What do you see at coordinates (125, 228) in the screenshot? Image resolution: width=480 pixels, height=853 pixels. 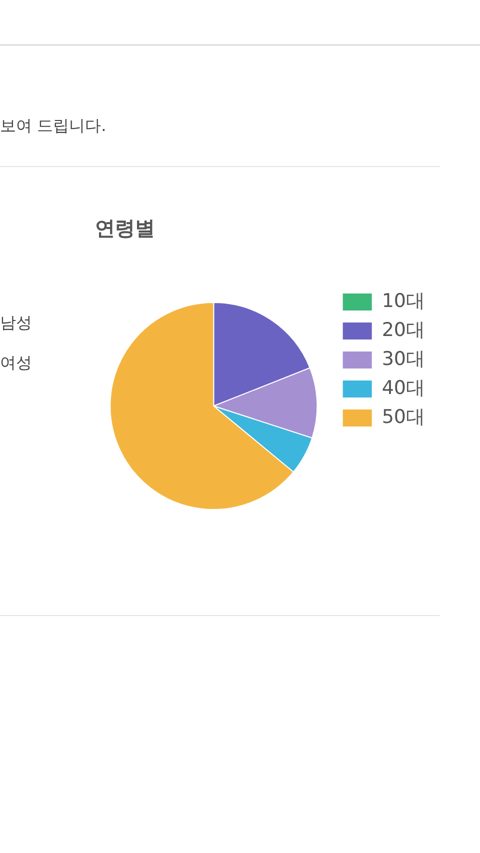 I see `chart-title: 연령별` at bounding box center [125, 228].